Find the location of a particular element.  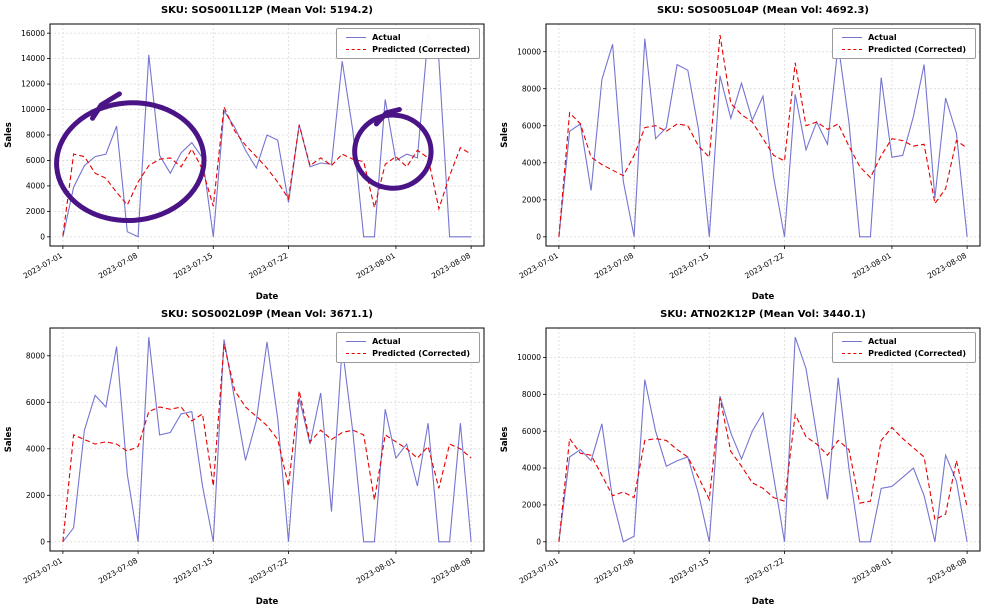

chart-title: SKU: SOS002L09P (Mean Vol: 3671.1) is located at coordinates (267, 314).